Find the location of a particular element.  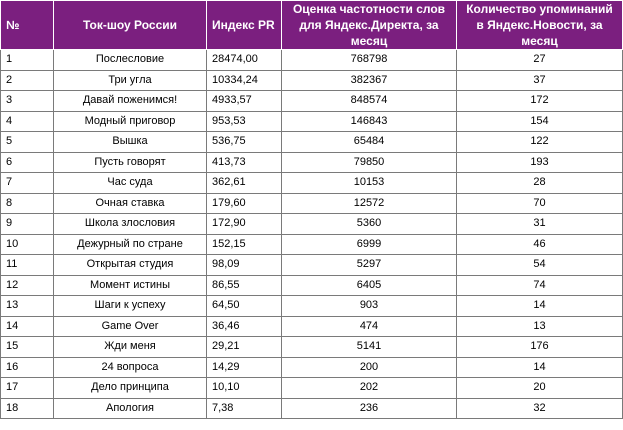

cell-talk-show: Шаги к успеху is located at coordinates (130, 306).